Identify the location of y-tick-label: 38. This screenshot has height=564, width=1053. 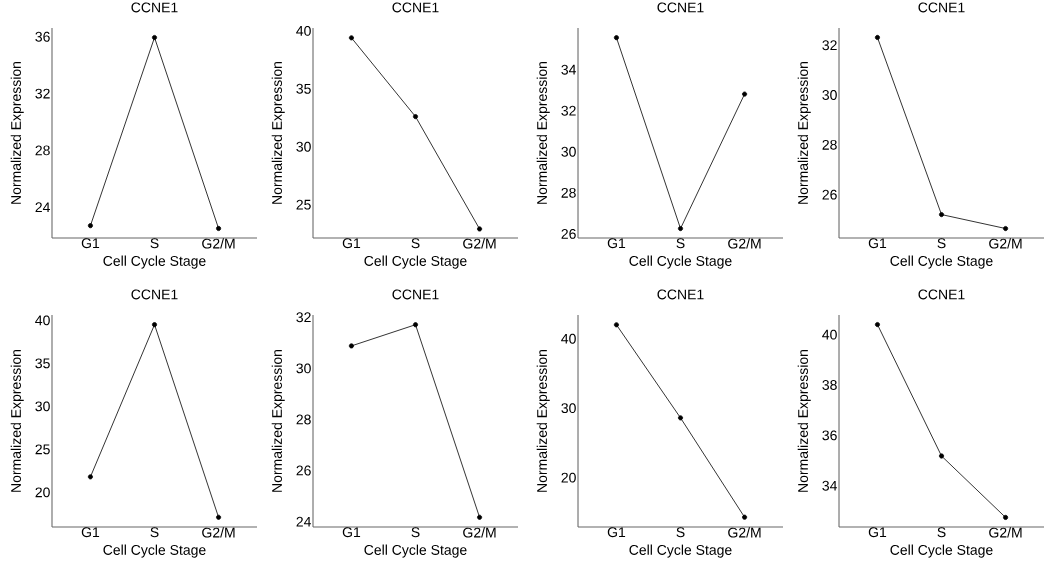
(829, 385).